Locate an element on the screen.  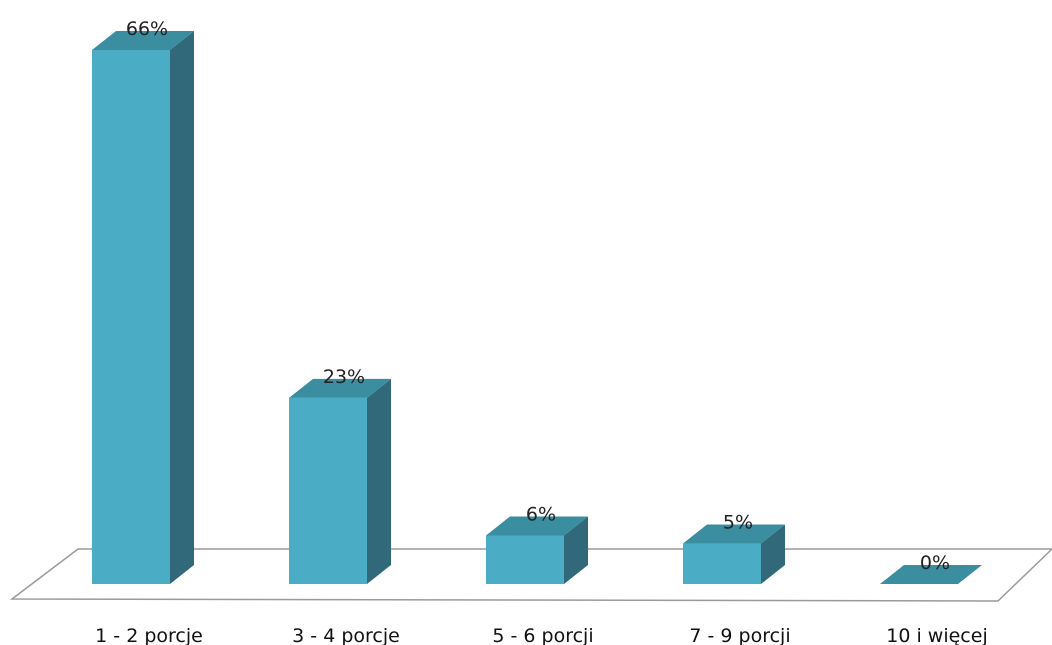
category-label: 5 - 6 porcji is located at coordinates (542, 635).